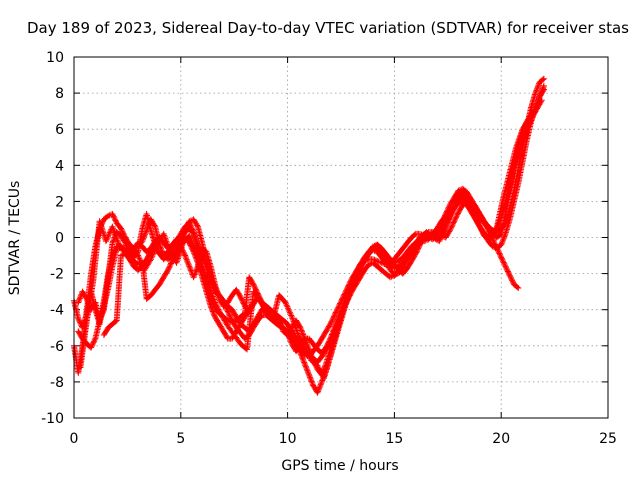 Image resolution: width=640 pixels, height=480 pixels. Describe the element at coordinates (52, 419) in the screenshot. I see `y-tick-label: -10` at that location.